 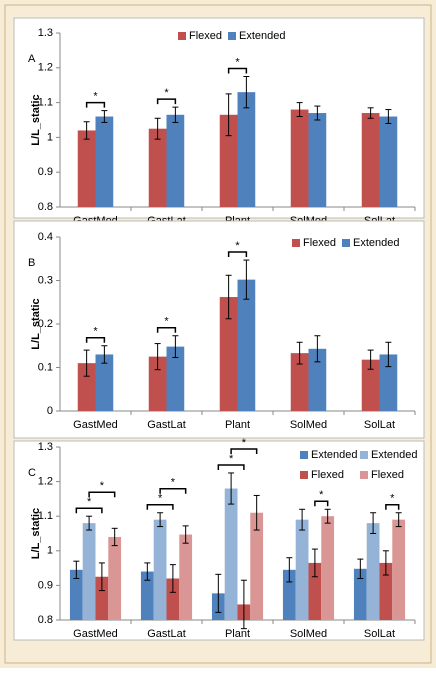 I want to click on y-tick-label: 0.4, so click(x=45, y=237).